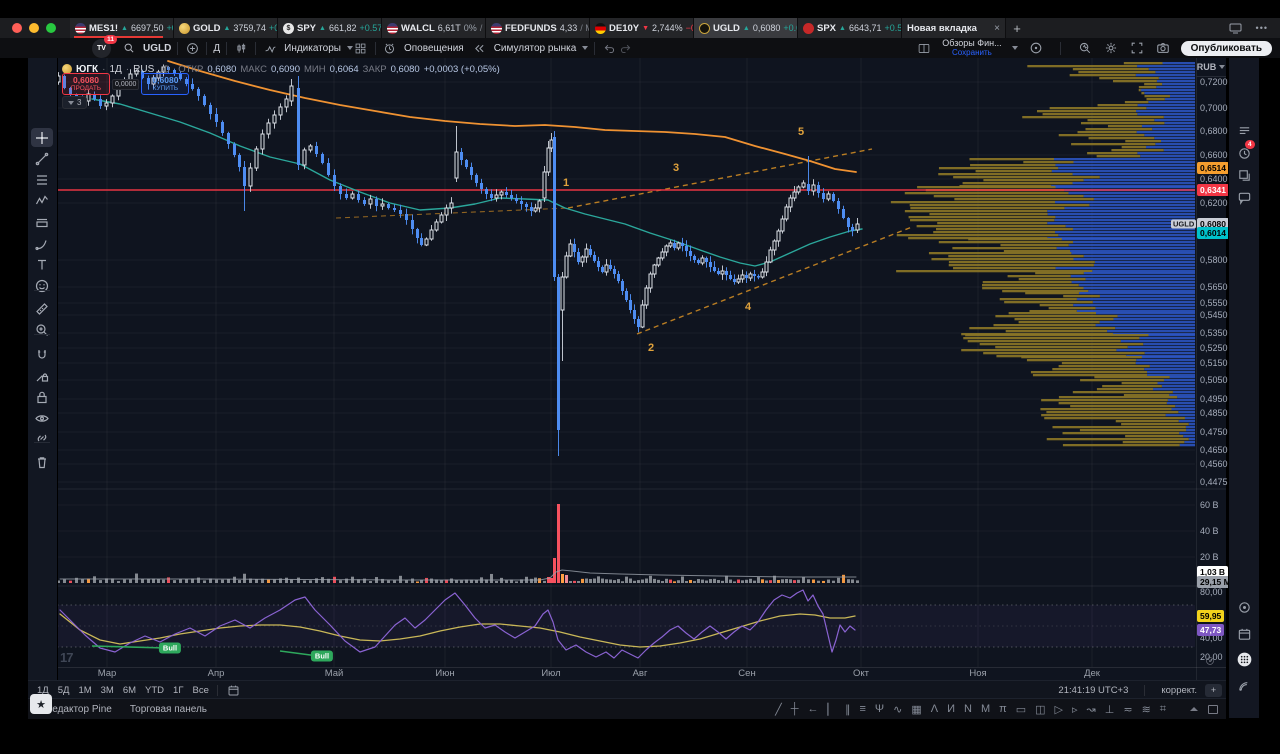 The height and width of the screenshot is (754, 1280). Describe the element at coordinates (165, 84) in the screenshot. I see `buy-button: 0,6080 КУПИТЬ` at that location.